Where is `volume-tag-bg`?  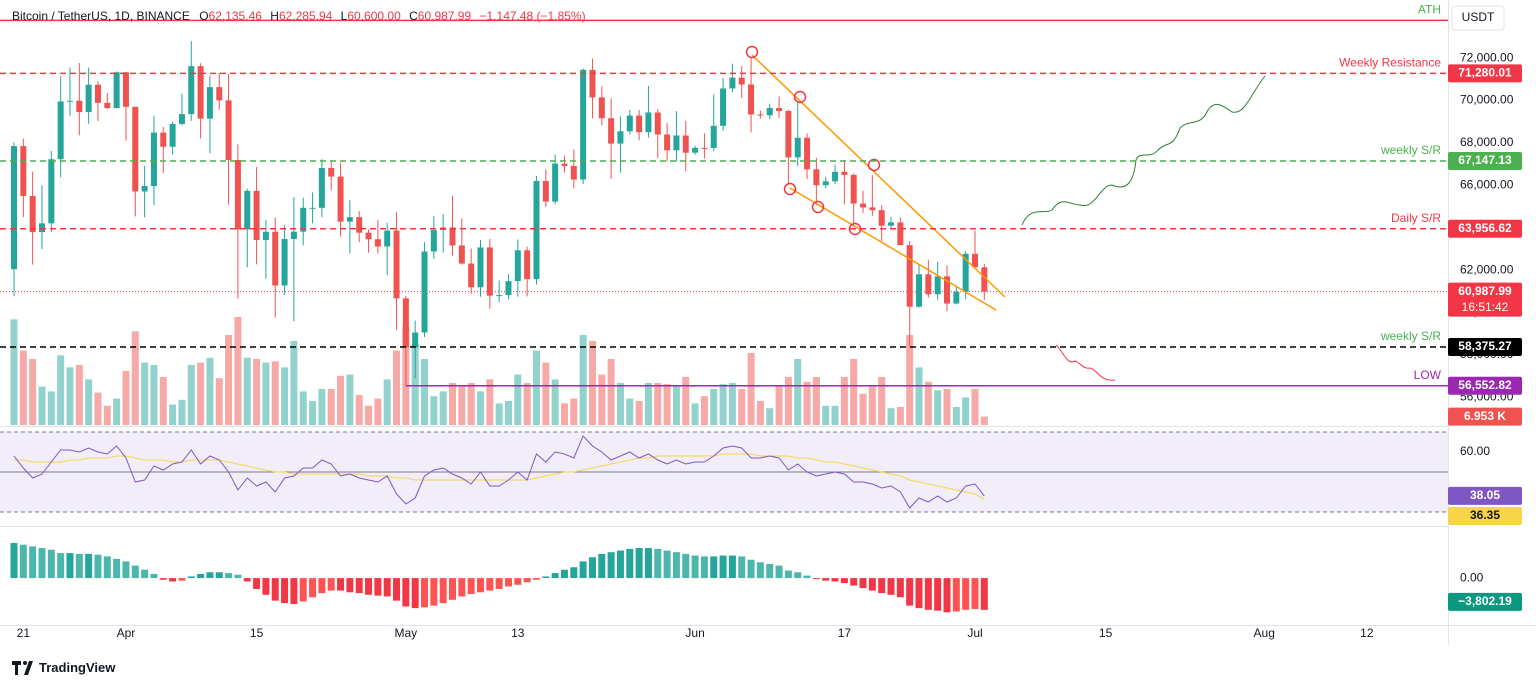 volume-tag-bg is located at coordinates (1485, 416).